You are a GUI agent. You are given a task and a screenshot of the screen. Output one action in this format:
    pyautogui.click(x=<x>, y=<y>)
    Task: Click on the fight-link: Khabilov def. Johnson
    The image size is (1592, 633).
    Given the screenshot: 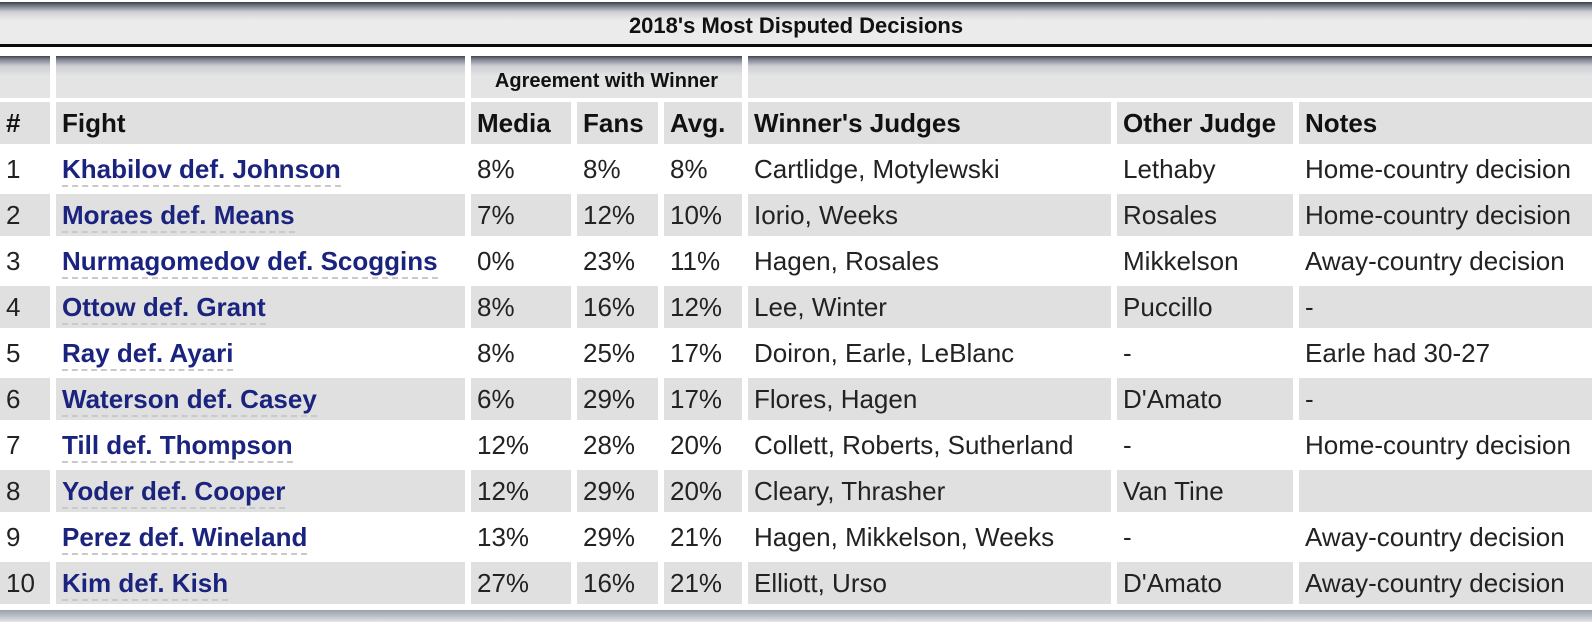 What is the action you would take?
    pyautogui.click(x=201, y=170)
    